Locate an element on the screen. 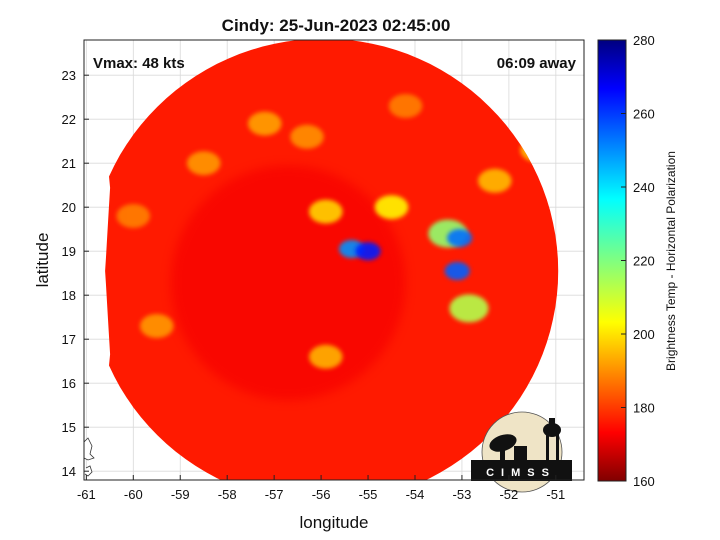 The height and width of the screenshot is (540, 720). island-outline is located at coordinates (89, 449).